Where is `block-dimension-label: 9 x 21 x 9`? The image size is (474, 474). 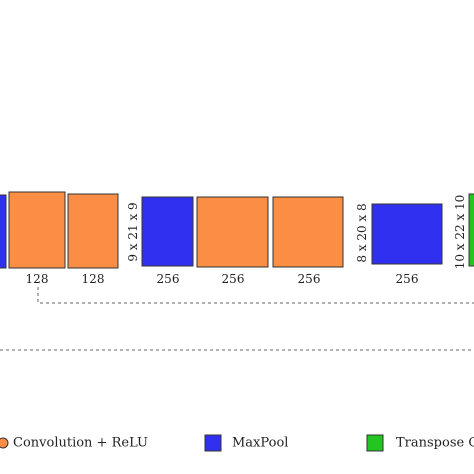
block-dimension-label: 9 x 21 x 9 is located at coordinates (133, 231).